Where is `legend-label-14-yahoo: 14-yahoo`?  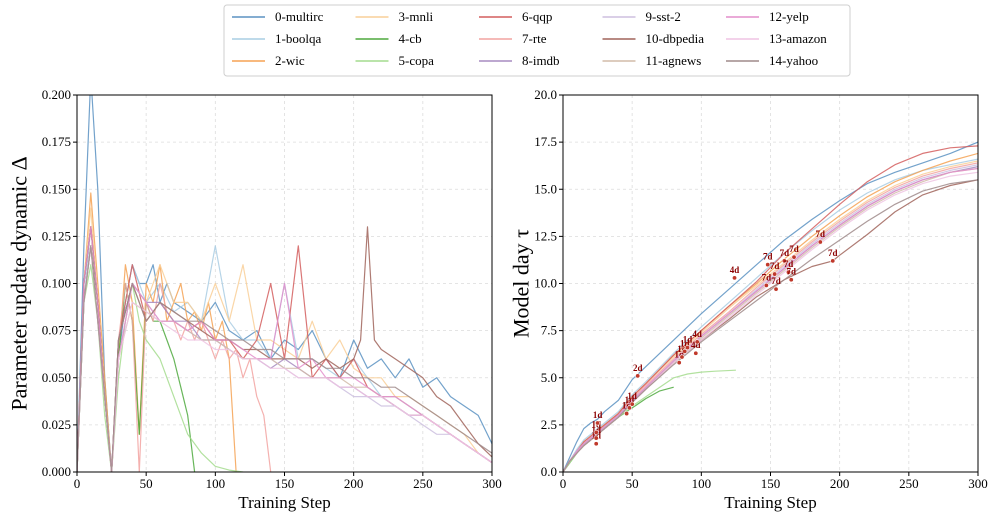 legend-label-14-yahoo: 14-yahoo is located at coordinates (793, 60).